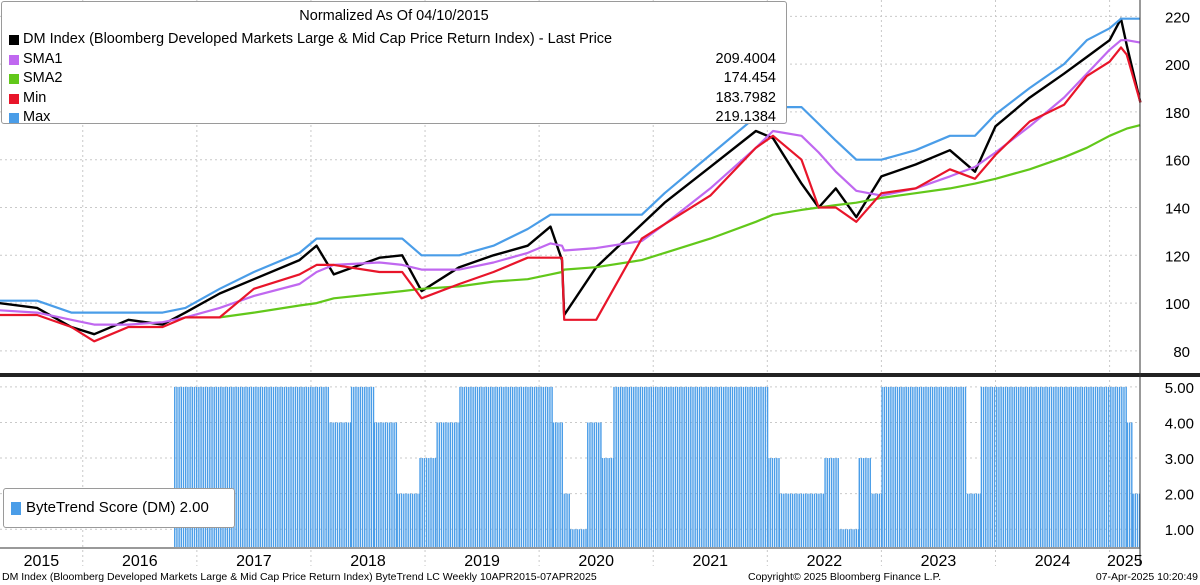 The width and height of the screenshot is (1200, 585). I want to click on legend-label-max: Max, so click(37, 117).